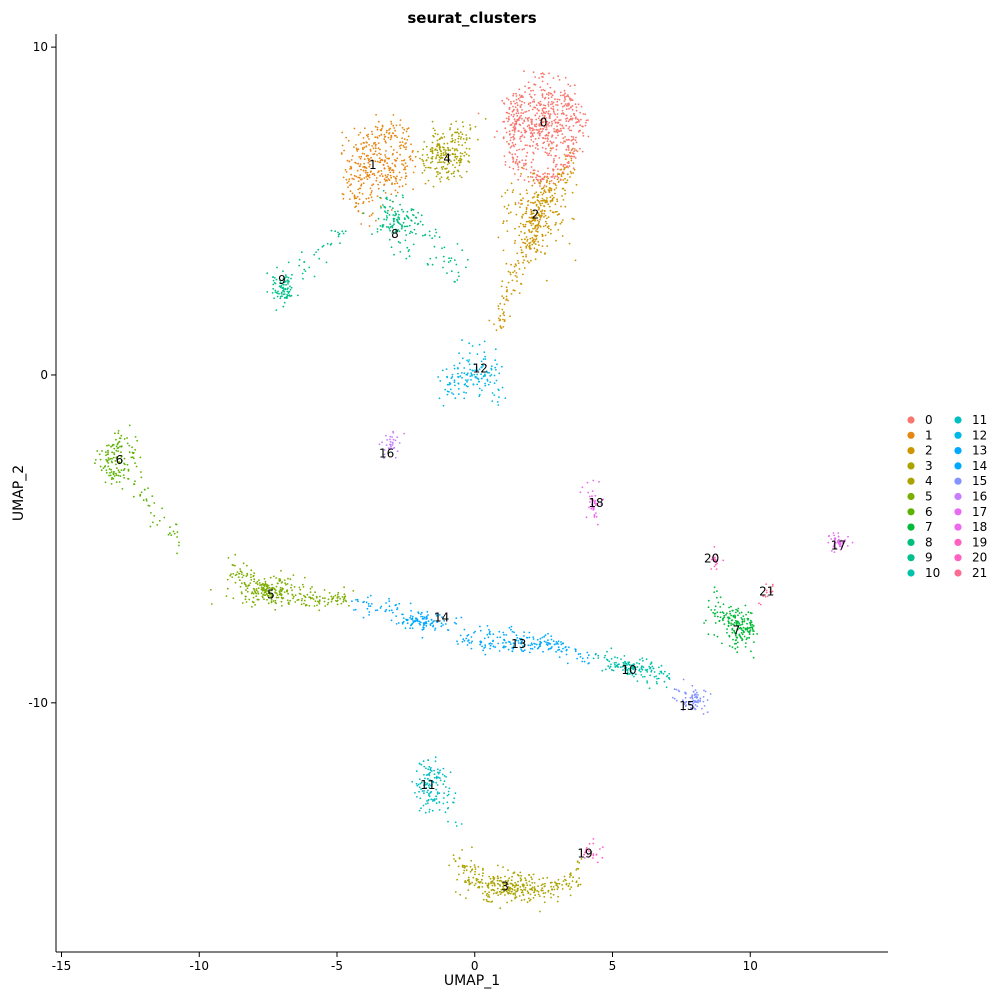  What do you see at coordinates (631, 668) in the screenshot?
I see `cluster-10-points` at bounding box center [631, 668].